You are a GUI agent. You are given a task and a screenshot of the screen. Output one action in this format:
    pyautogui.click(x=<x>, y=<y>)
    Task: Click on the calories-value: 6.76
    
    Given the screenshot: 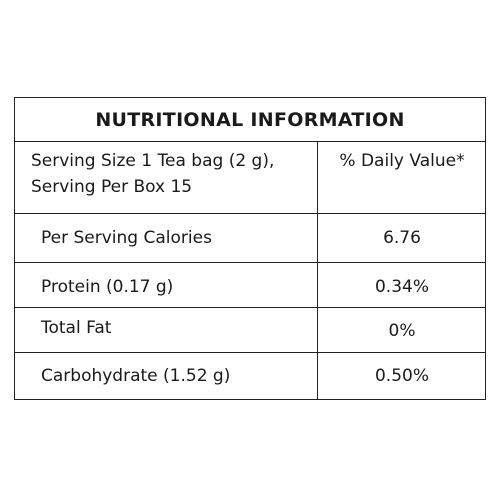 What is the action you would take?
    pyautogui.click(x=402, y=238)
    